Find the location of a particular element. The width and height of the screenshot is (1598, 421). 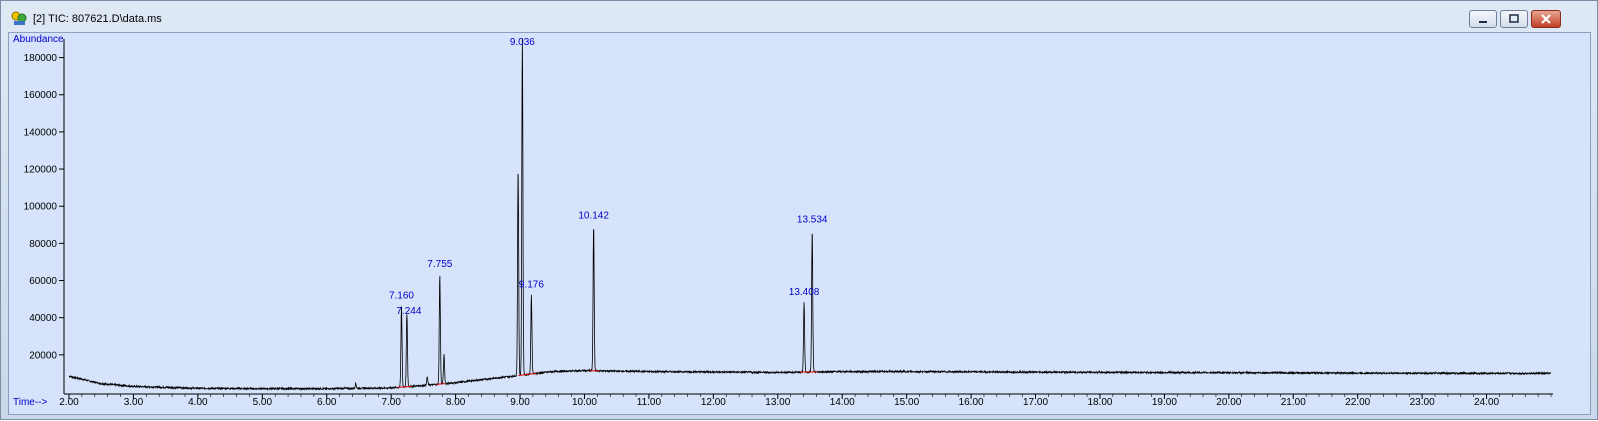

x-tick-label: 9.00 is located at coordinates (520, 402).